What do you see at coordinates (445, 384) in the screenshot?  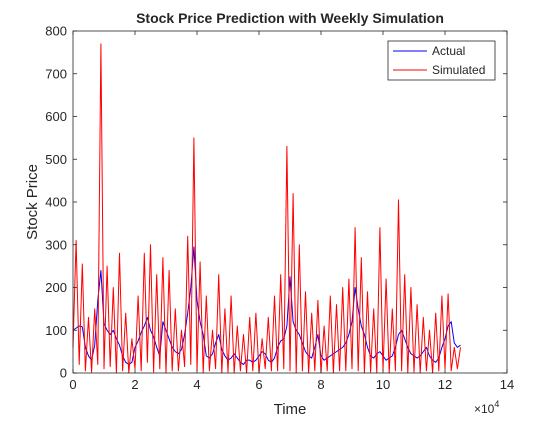 I see `x-tick-label: 12` at bounding box center [445, 384].